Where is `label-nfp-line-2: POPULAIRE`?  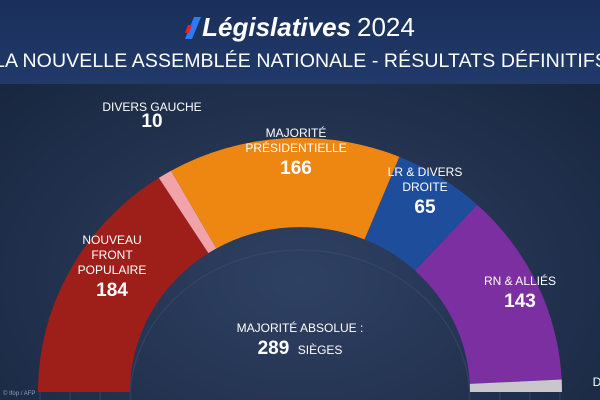 label-nfp-line-2: POPULAIRE is located at coordinates (112, 270).